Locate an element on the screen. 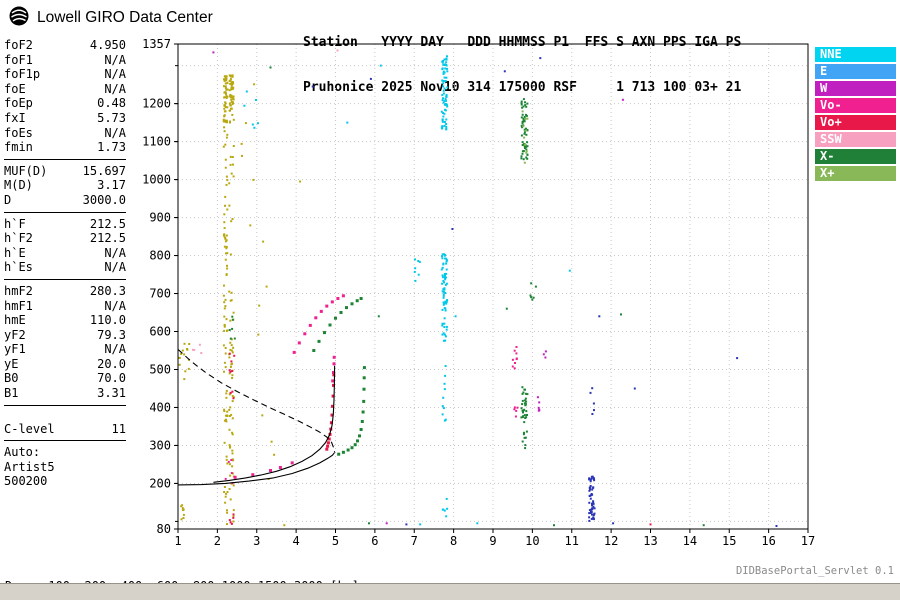  legend-item-x: X- is located at coordinates (855, 156).